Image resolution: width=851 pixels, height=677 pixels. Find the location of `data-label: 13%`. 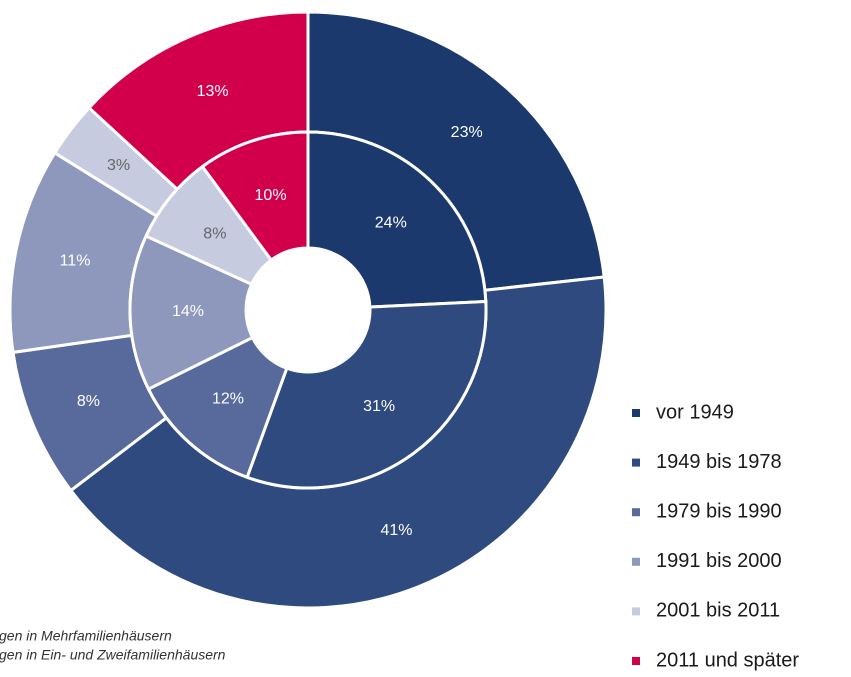

data-label: 13% is located at coordinates (213, 91).